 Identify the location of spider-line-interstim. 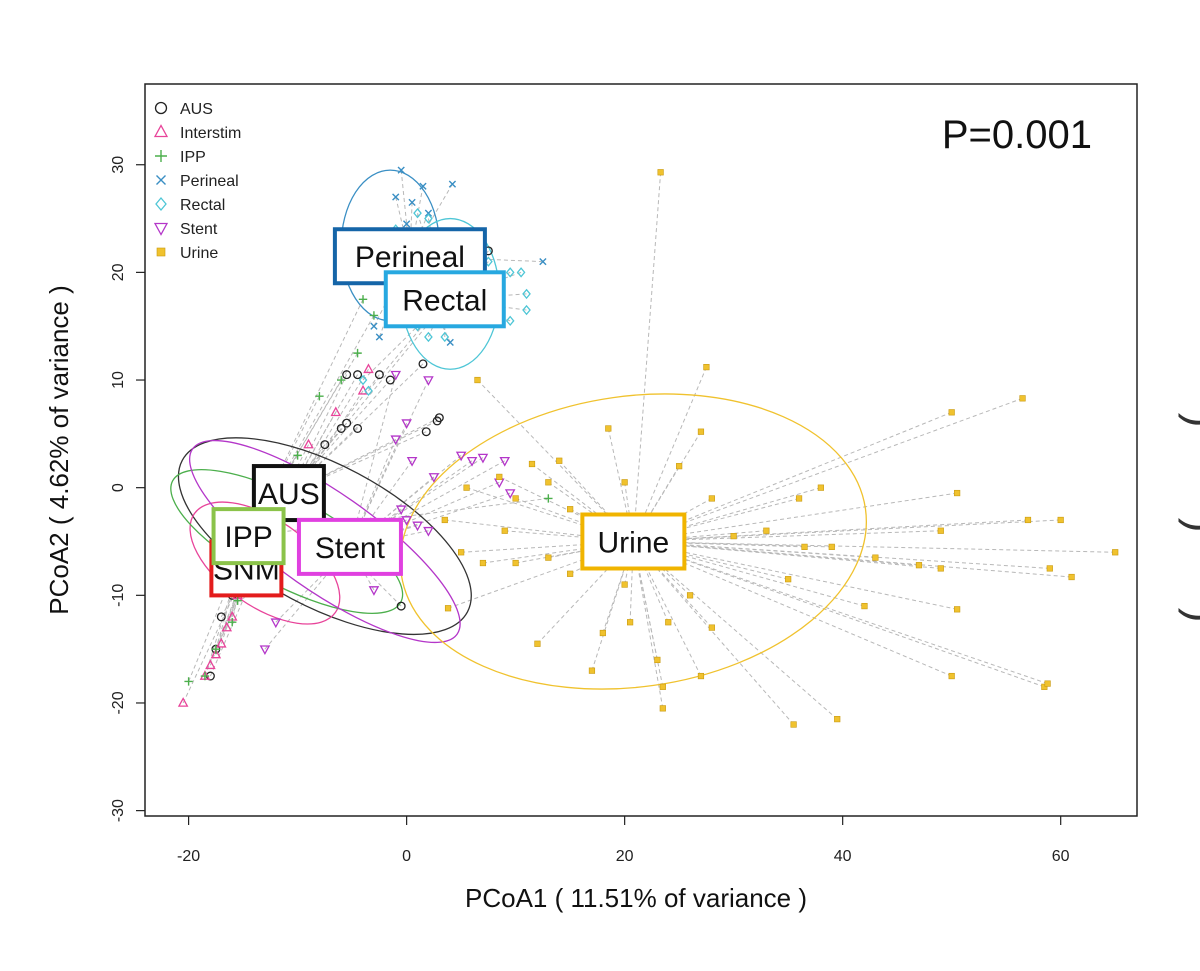
(307, 469).